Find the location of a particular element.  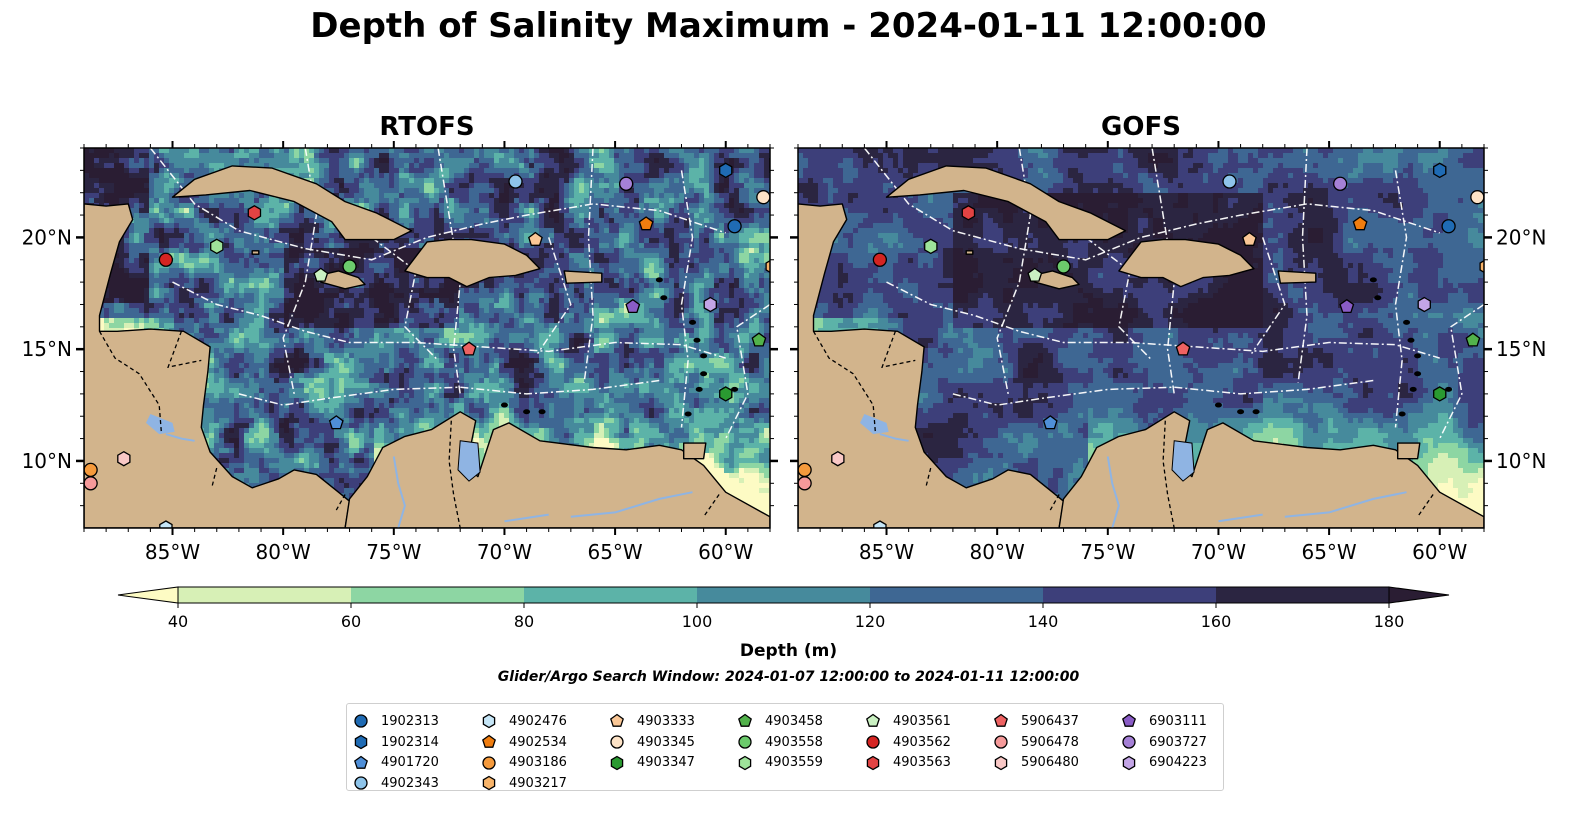

colorbar-tick-label: 100 is located at coordinates (697, 621).